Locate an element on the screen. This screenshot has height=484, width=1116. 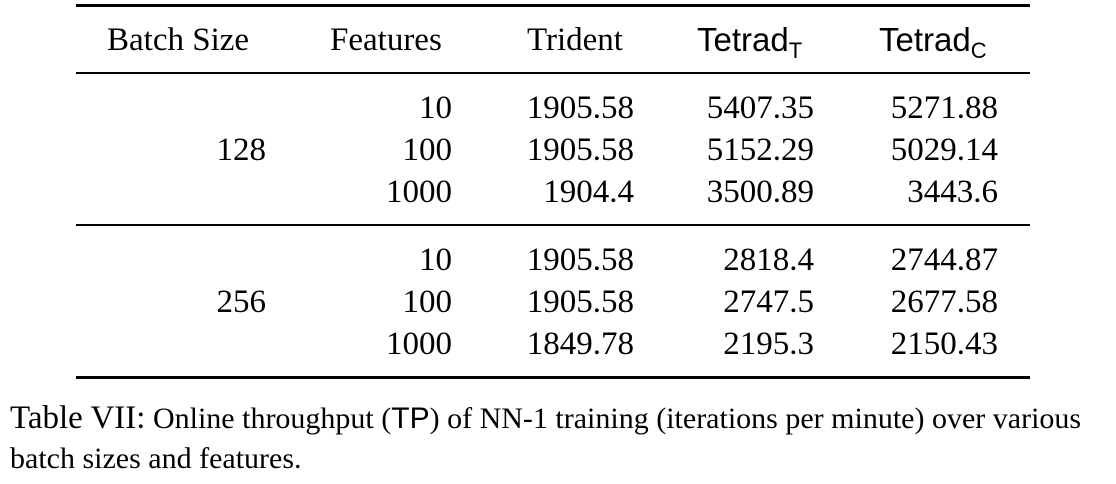
caption-label: Table VII: is located at coordinates (78, 418).